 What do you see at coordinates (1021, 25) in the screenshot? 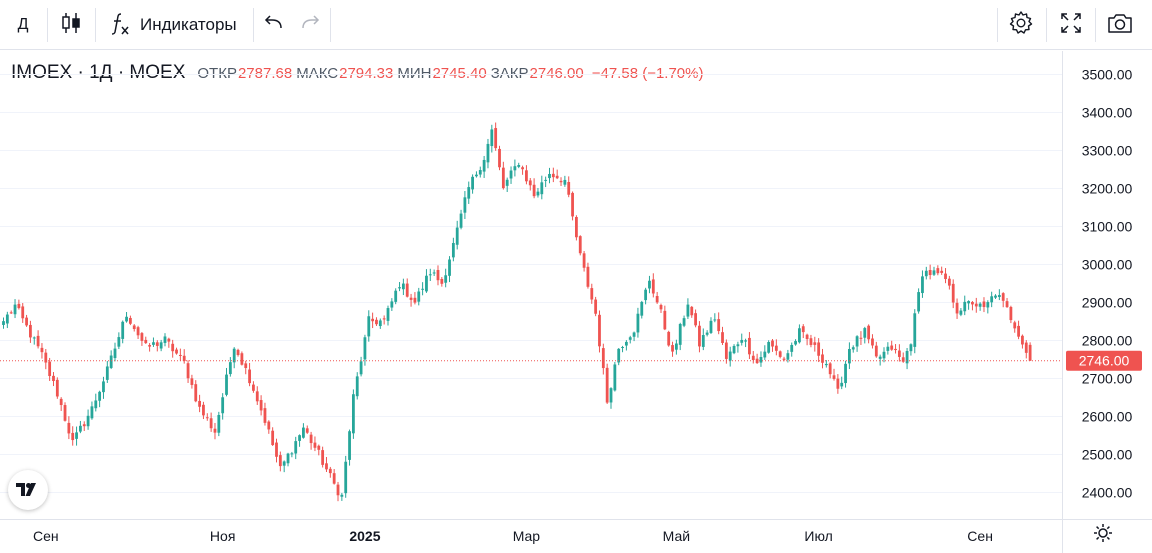
I see `settings-button` at bounding box center [1021, 25].